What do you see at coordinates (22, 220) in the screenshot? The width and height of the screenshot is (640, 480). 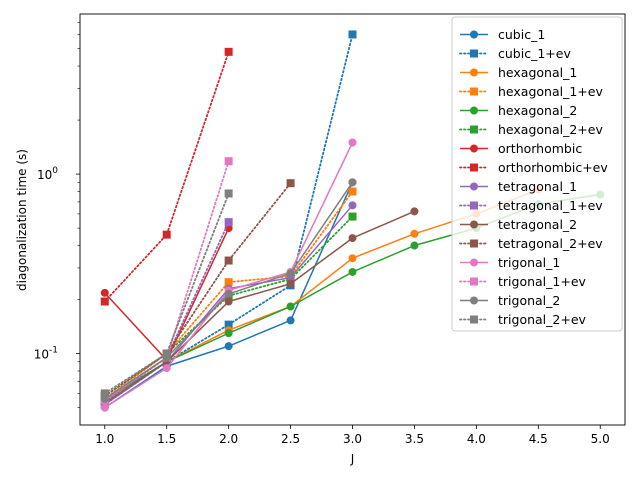 I see `y-axis-label: diagonalization time (s)` at bounding box center [22, 220].